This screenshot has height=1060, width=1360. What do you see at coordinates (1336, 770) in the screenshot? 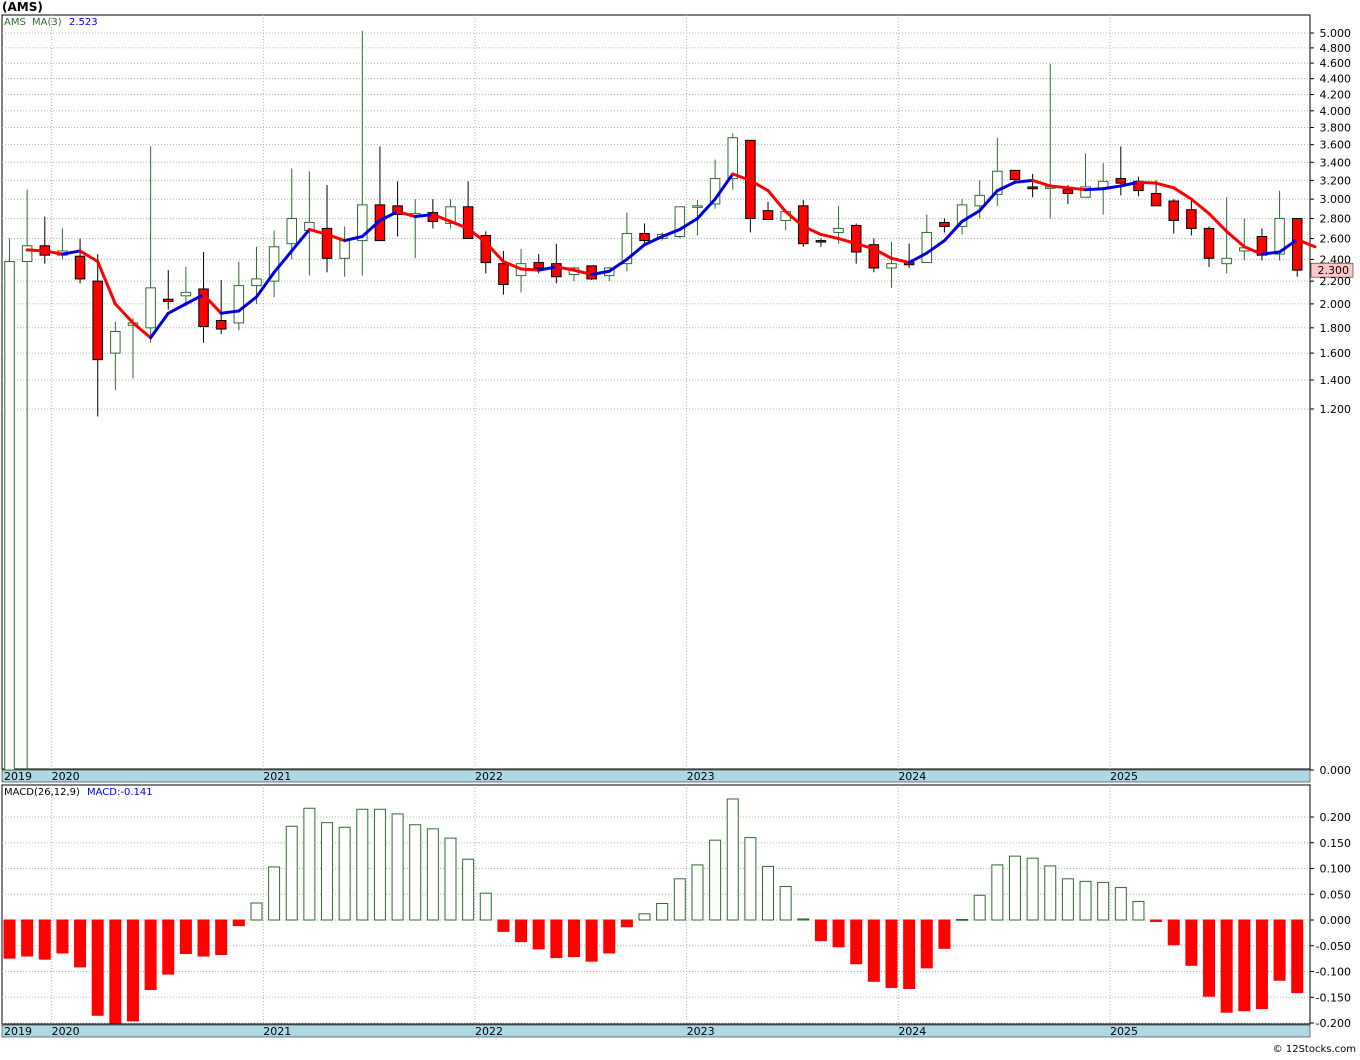
I see `price-tick-label: 0.000` at bounding box center [1336, 770].